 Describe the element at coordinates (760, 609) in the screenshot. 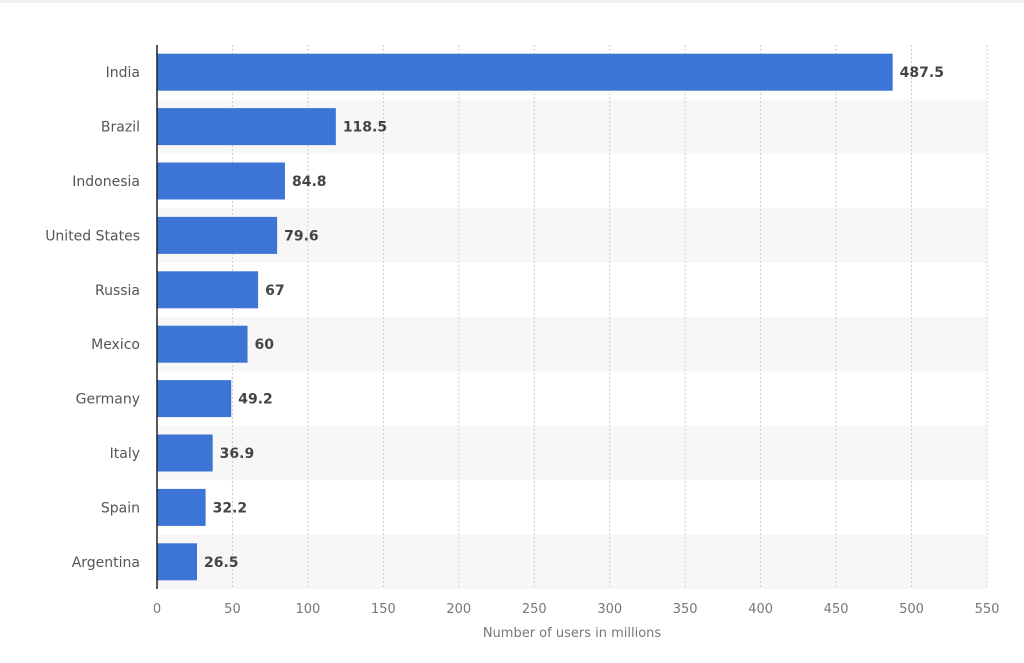

I see `x-tick-label: 400` at that location.